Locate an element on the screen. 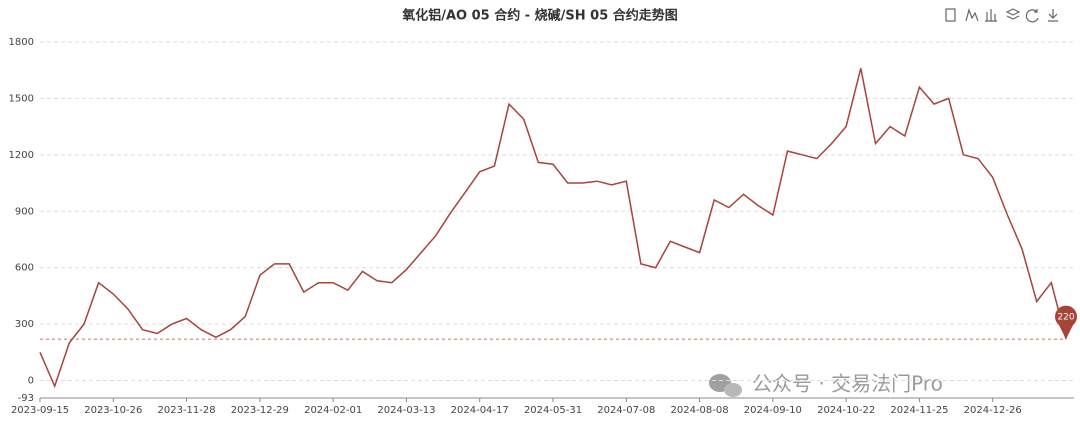 This screenshot has height=430, width=1080. x-tick-label: 2024-11-25 is located at coordinates (919, 410).